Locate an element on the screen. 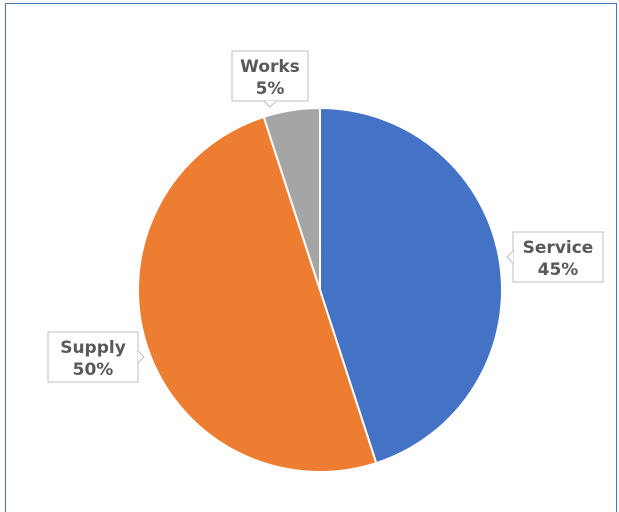 The width and height of the screenshot is (619, 512). data-label-percent: 45% is located at coordinates (558, 270).